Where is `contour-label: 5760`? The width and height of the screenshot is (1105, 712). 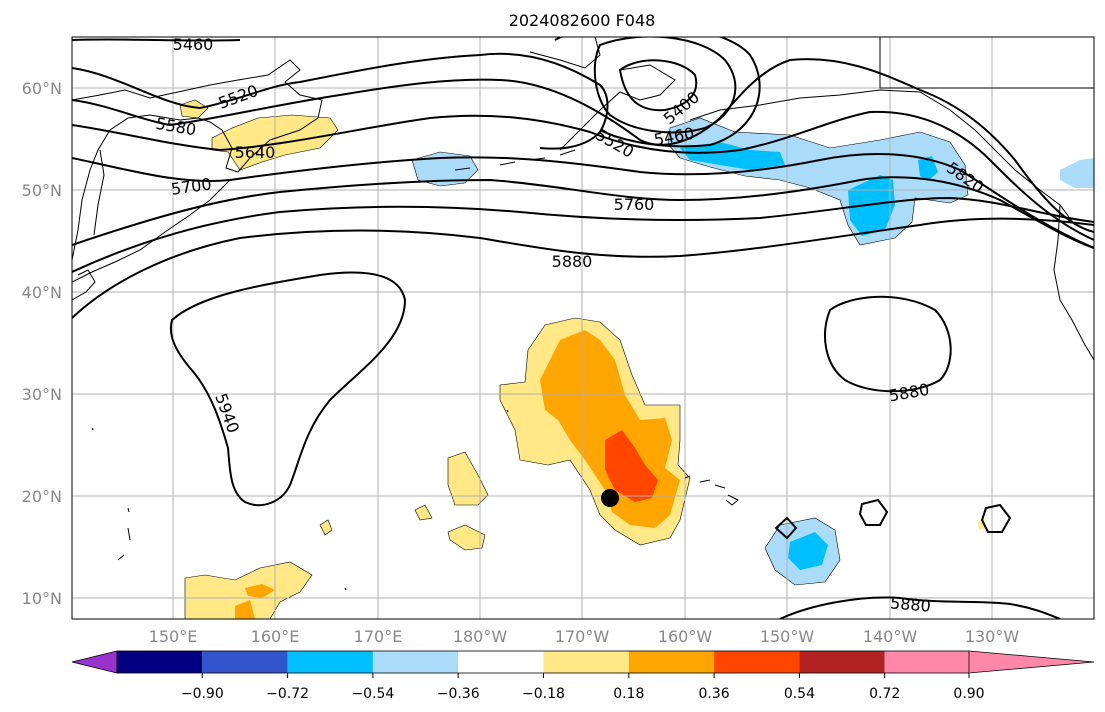
contour-label: 5760 is located at coordinates (634, 204).